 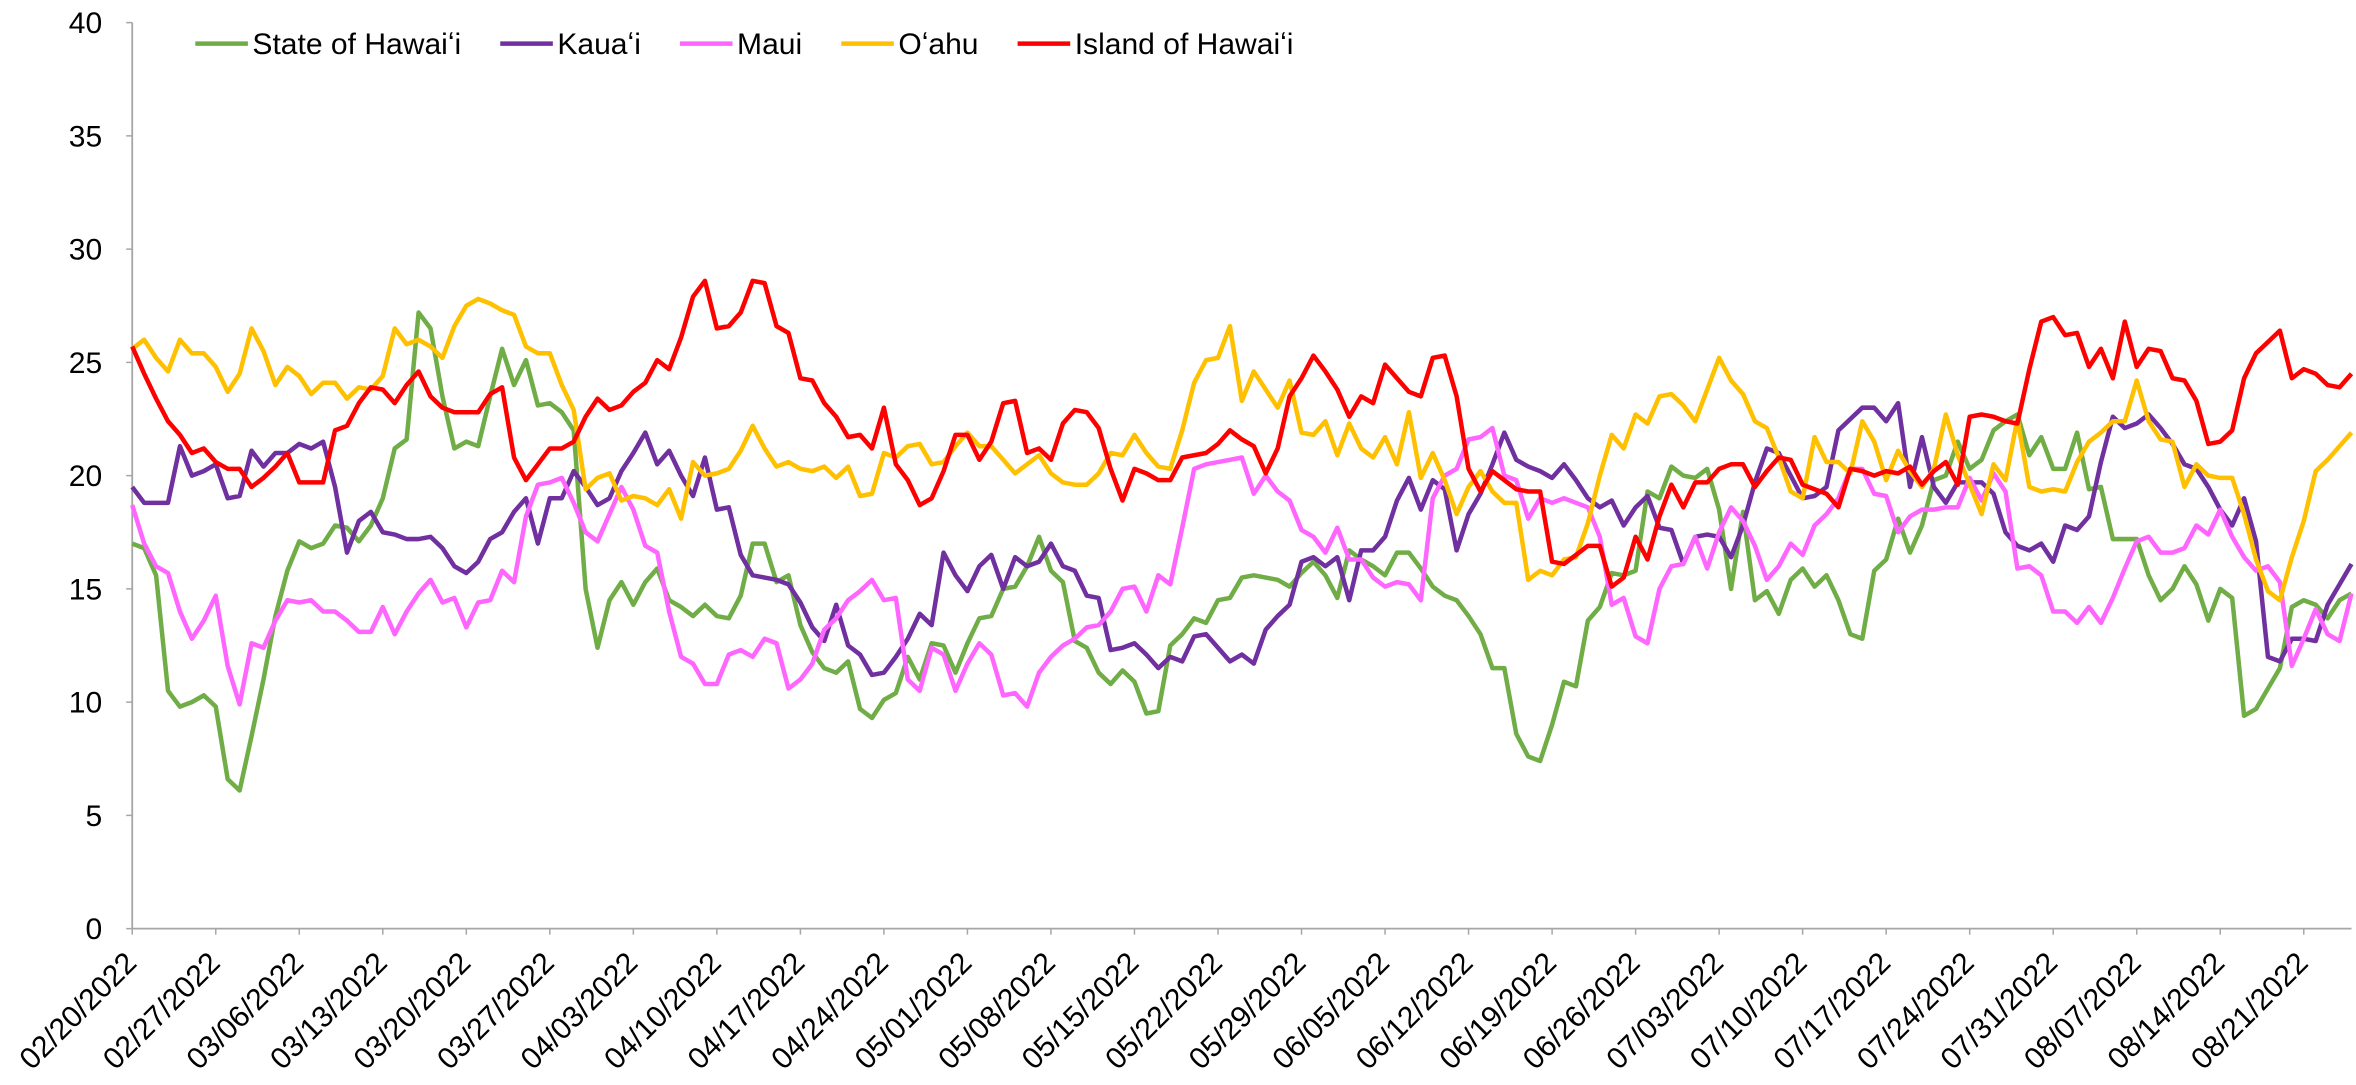 What do you see at coordinates (93, 816) in the screenshot?
I see `y-tick-label: 5` at bounding box center [93, 816].